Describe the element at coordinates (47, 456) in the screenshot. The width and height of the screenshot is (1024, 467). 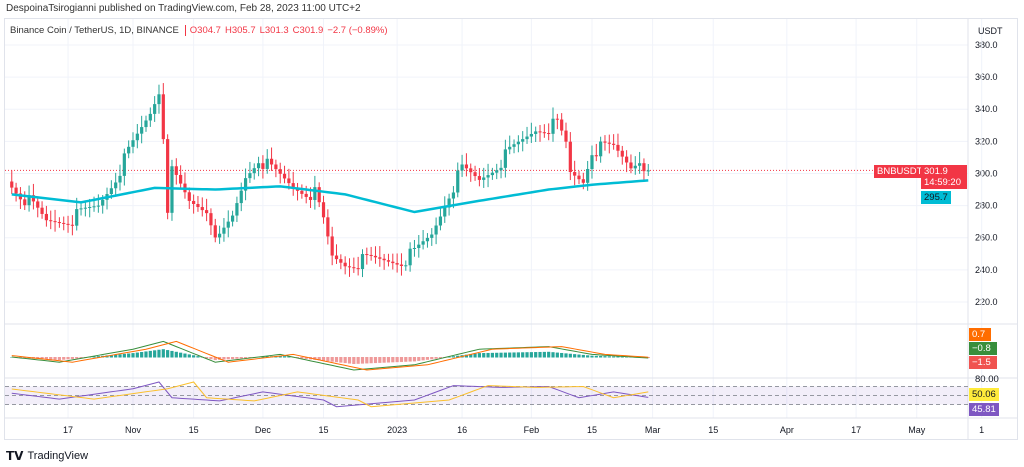
I see `footer: 𝗧𝗩 TradingView` at that location.